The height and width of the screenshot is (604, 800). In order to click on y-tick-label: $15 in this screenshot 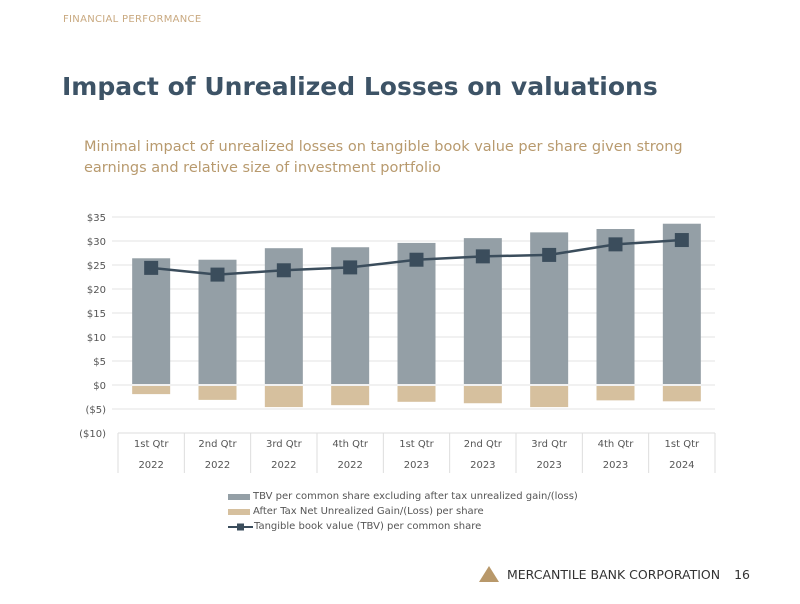, I will do `click(96, 314)`.